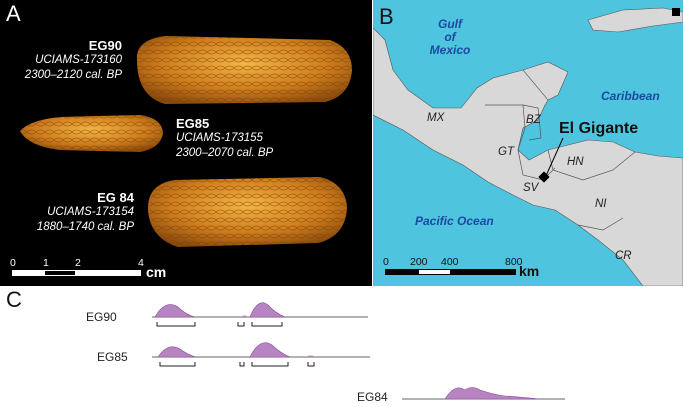  I want to click on site-marker-icon, so click(544, 177).